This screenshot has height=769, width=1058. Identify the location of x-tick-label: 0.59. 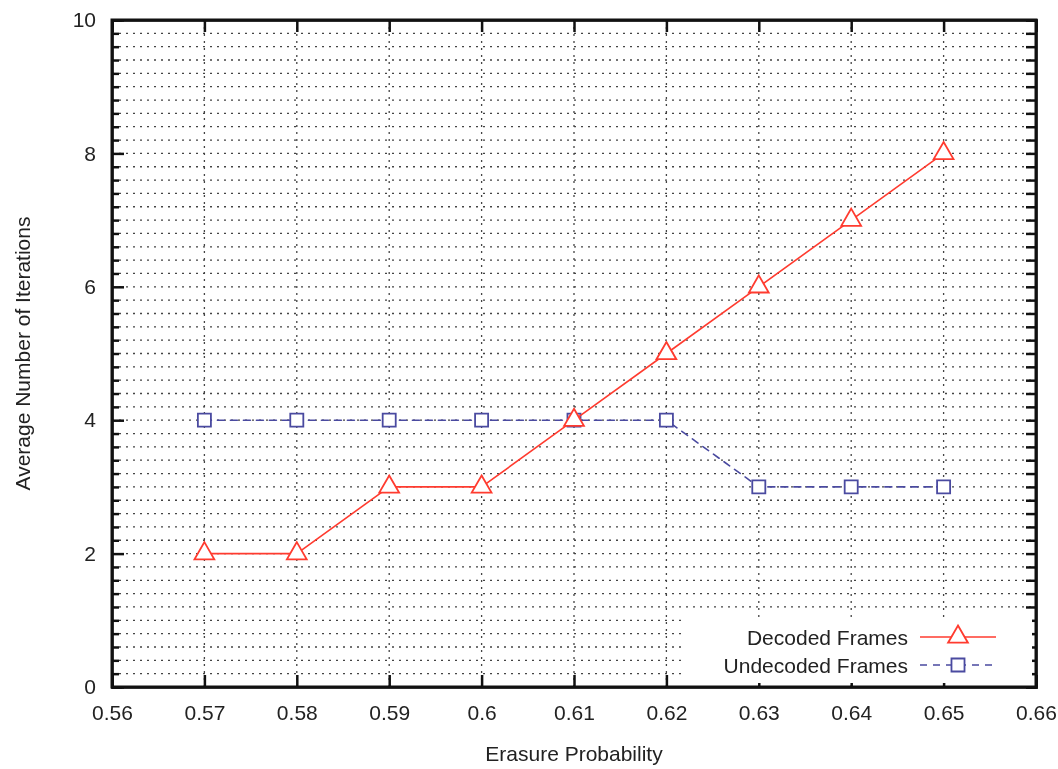
(390, 712).